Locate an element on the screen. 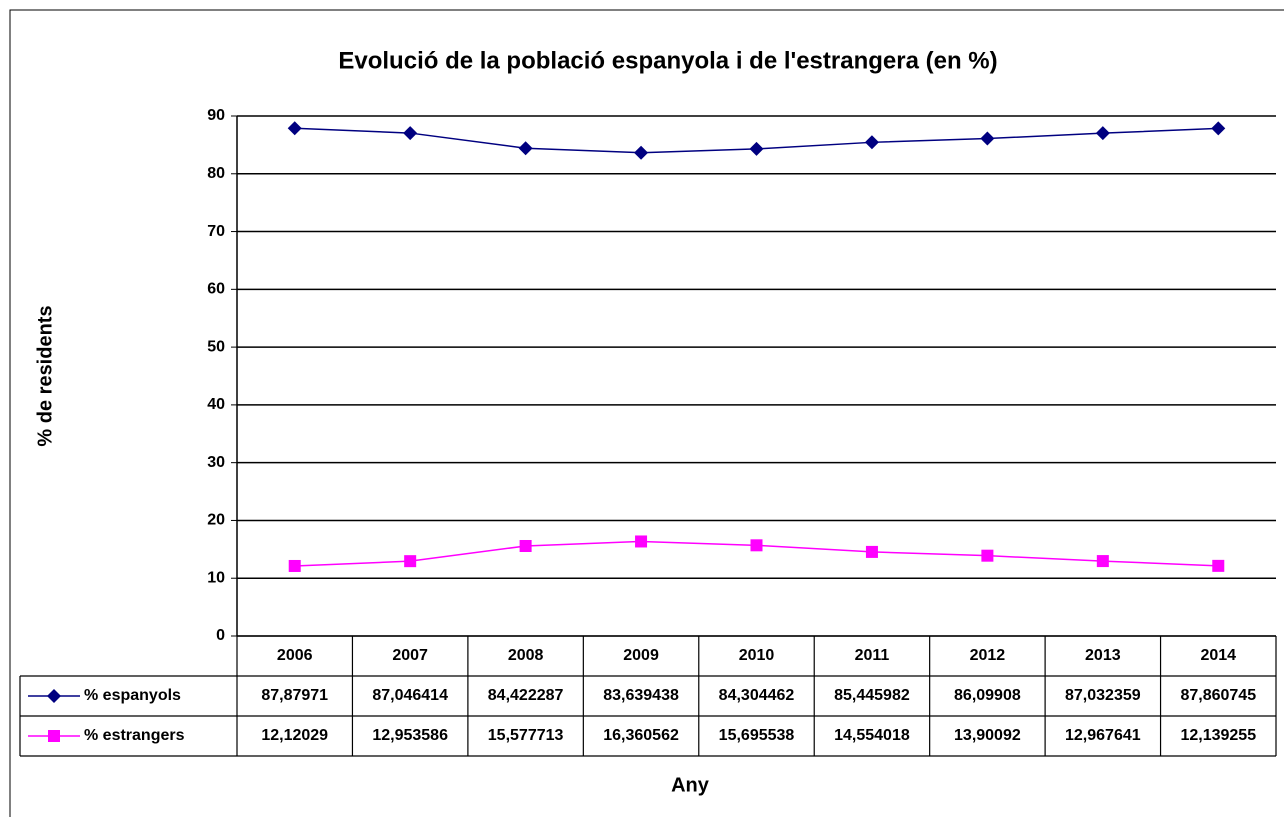 The image size is (1284, 817). x-tick-label: 2014 is located at coordinates (1218, 655).